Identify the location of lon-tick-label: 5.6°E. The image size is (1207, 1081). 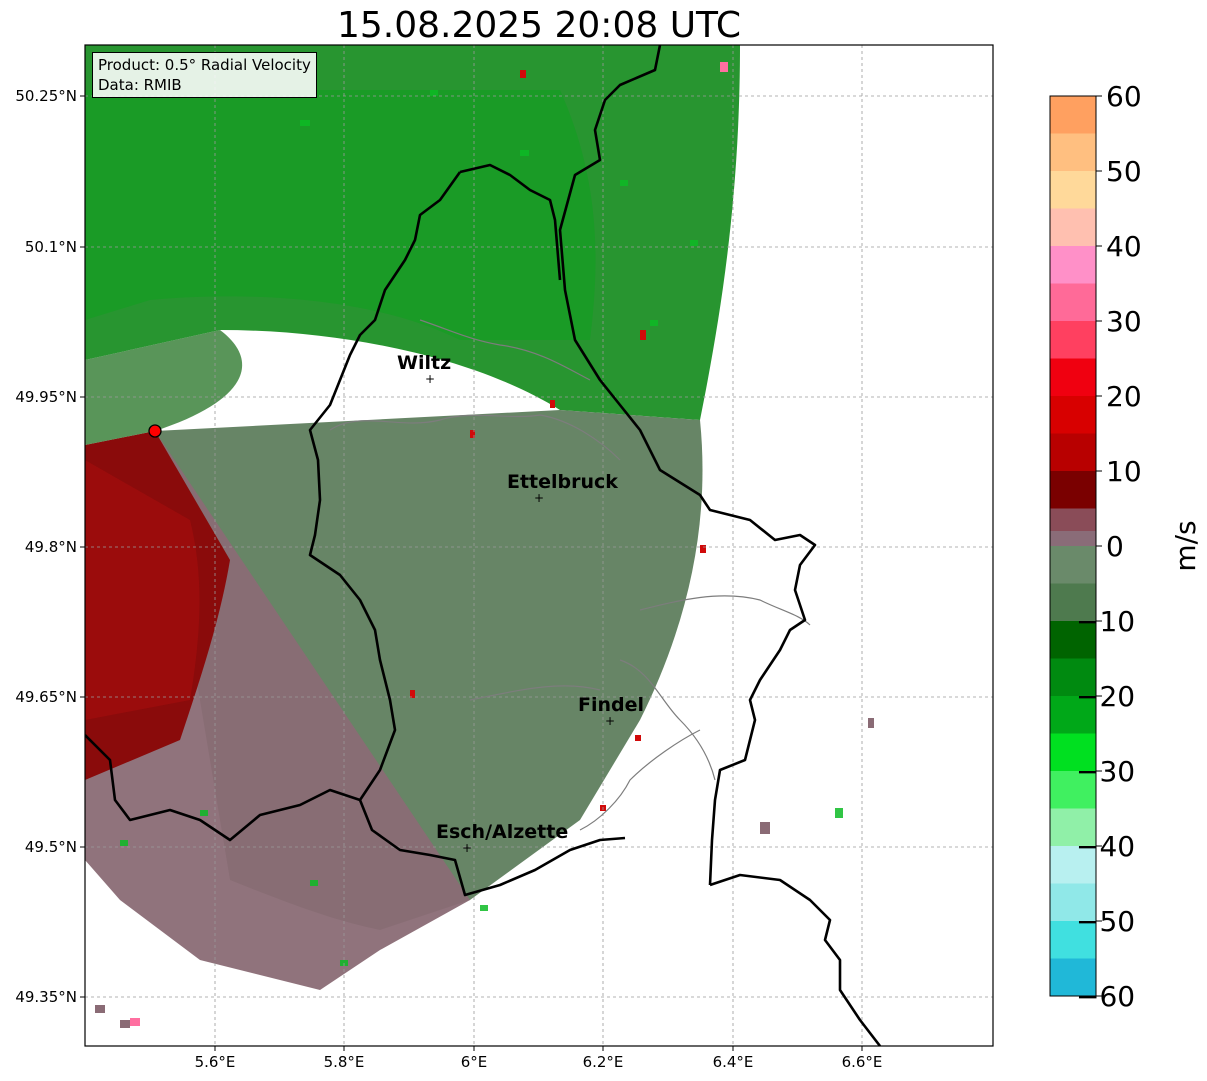
(215, 1062).